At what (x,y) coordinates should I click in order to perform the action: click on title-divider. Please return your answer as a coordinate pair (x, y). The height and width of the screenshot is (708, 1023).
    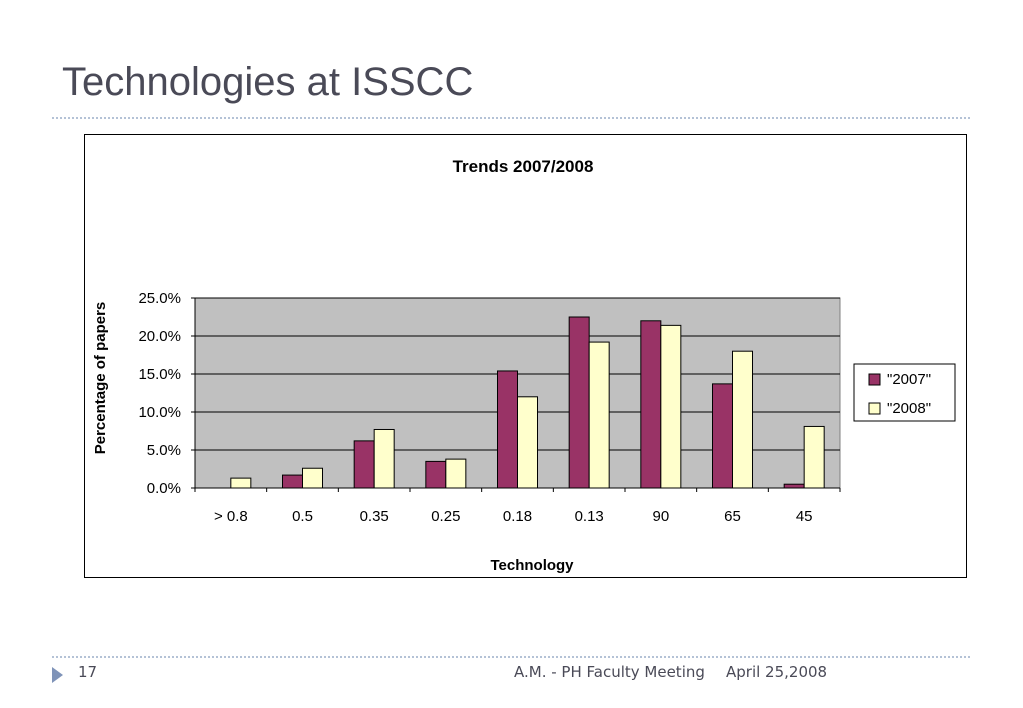
    Looking at the image, I should click on (511, 118).